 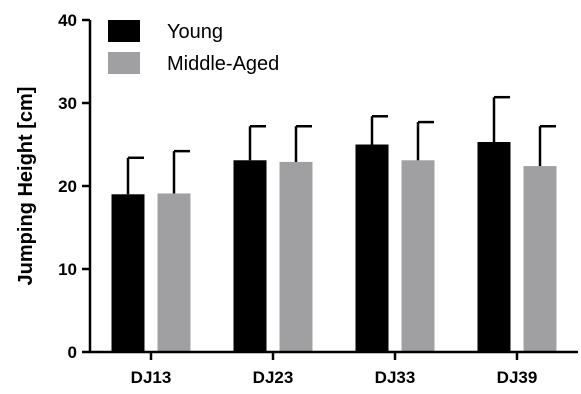 What do you see at coordinates (67, 186) in the screenshot?
I see `y-tick-label: 20` at bounding box center [67, 186].